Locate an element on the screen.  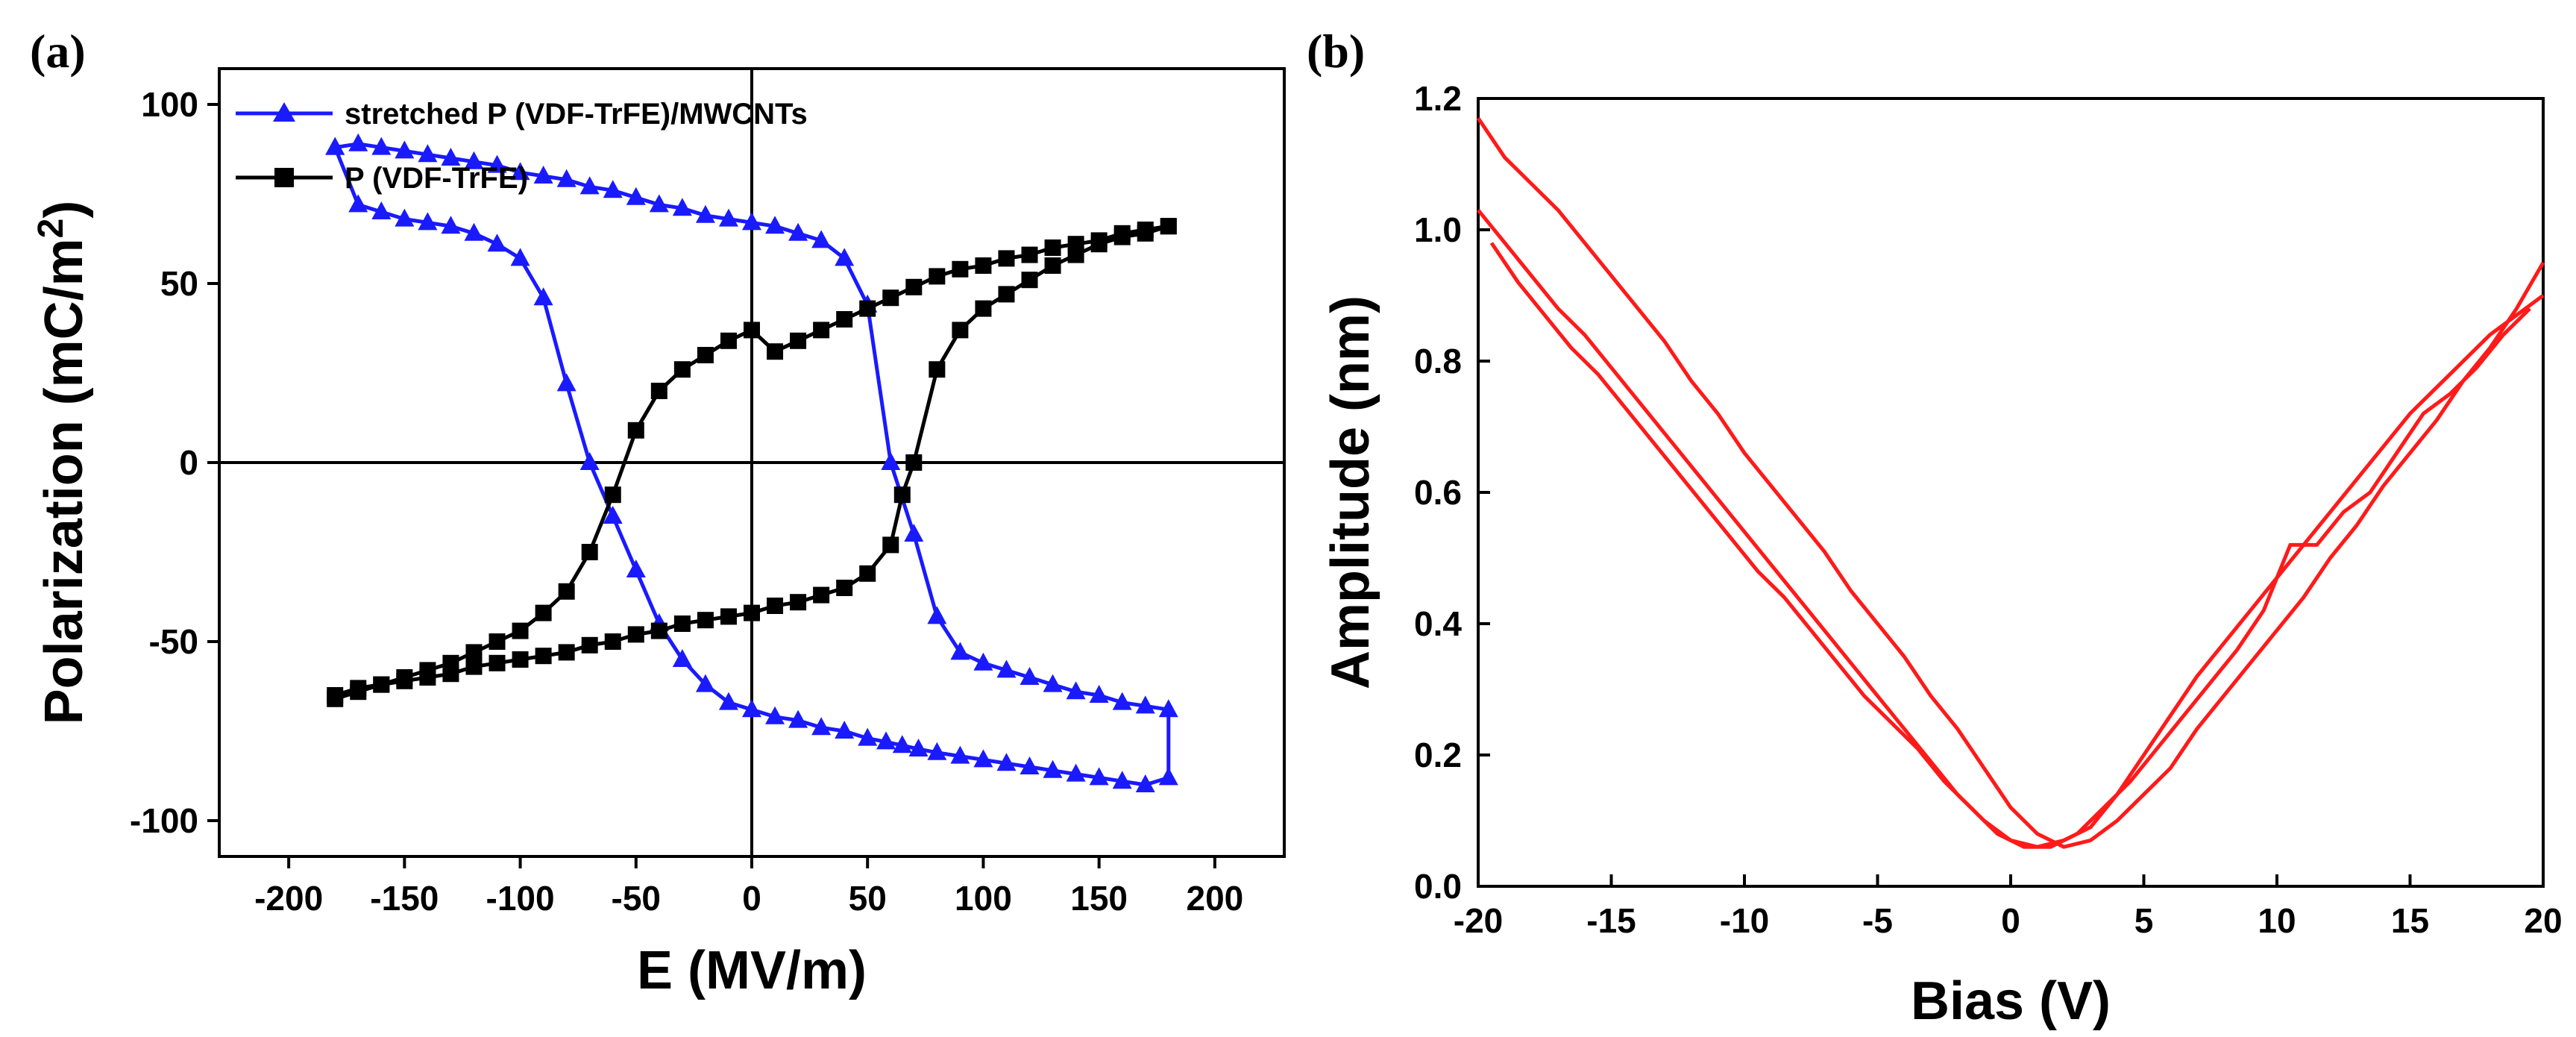
x-tick-label: 50 is located at coordinates (868, 899).